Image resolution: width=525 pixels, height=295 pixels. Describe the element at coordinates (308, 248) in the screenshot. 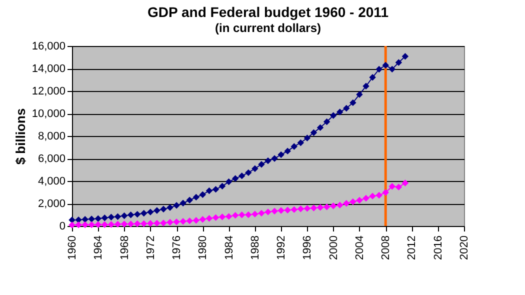

I see `x-tick-label: 1996` at that location.